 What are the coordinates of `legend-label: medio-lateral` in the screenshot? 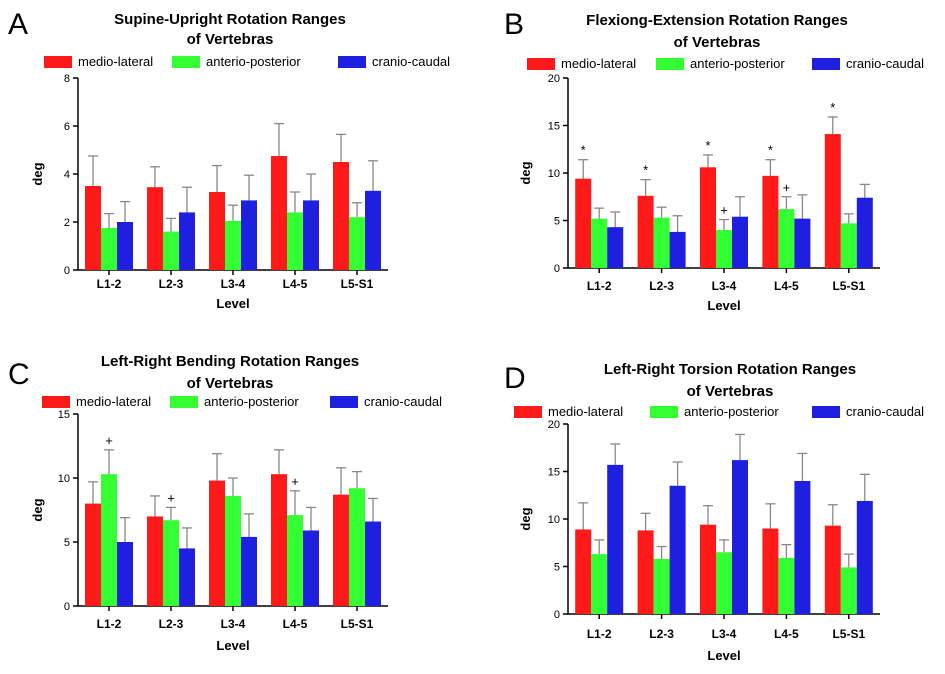 It's located at (585, 411).